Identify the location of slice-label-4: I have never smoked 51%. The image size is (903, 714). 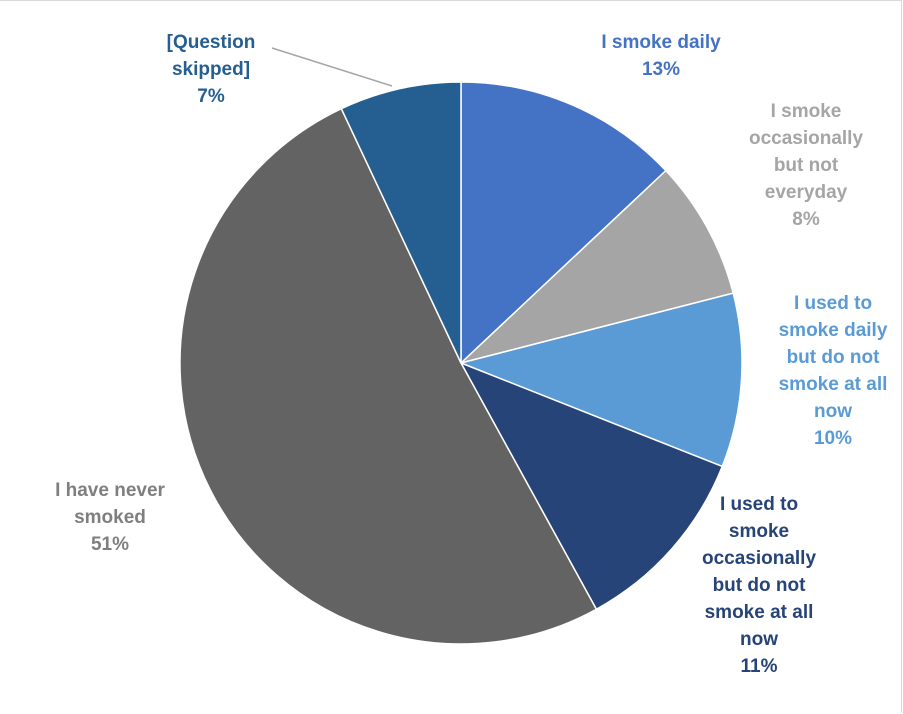
(110, 517).